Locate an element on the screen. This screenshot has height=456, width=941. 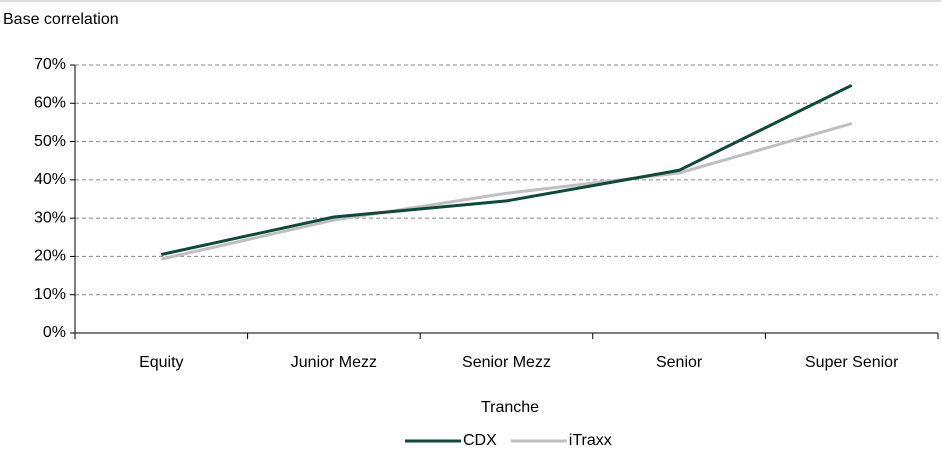
legend-label: iTraxx is located at coordinates (590, 440).